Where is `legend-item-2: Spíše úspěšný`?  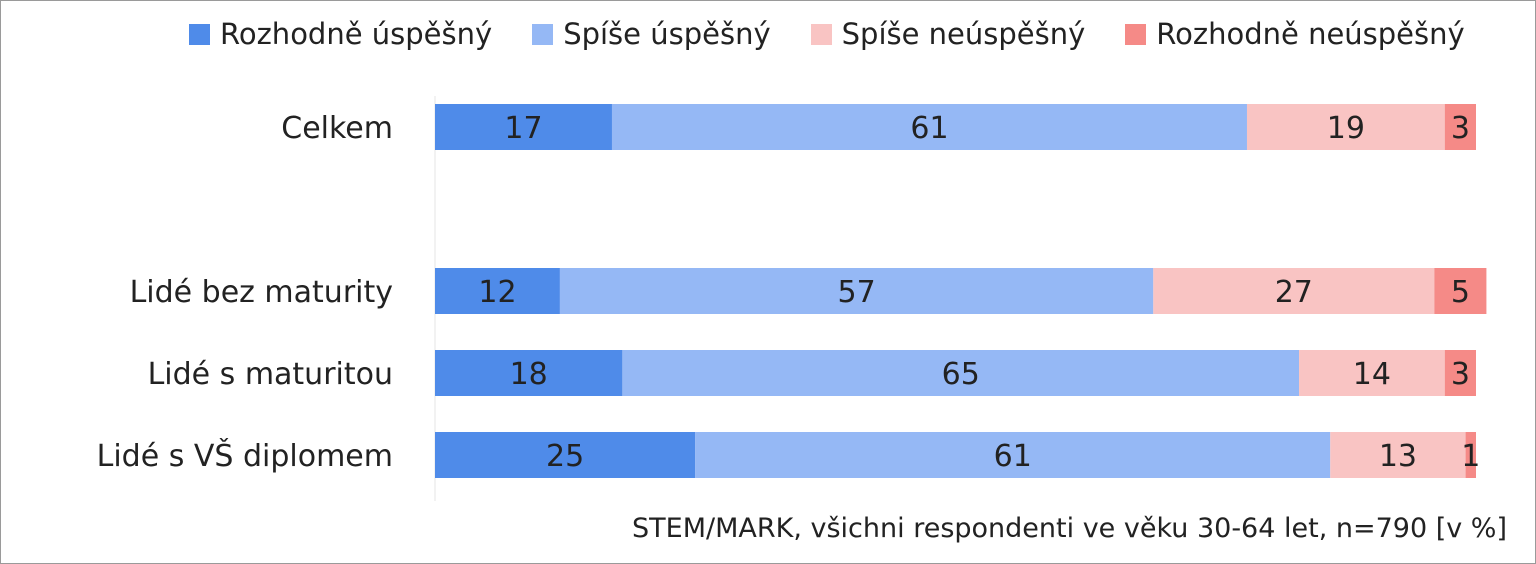 legend-item-2: Spíše úspěšný is located at coordinates (651, 34).